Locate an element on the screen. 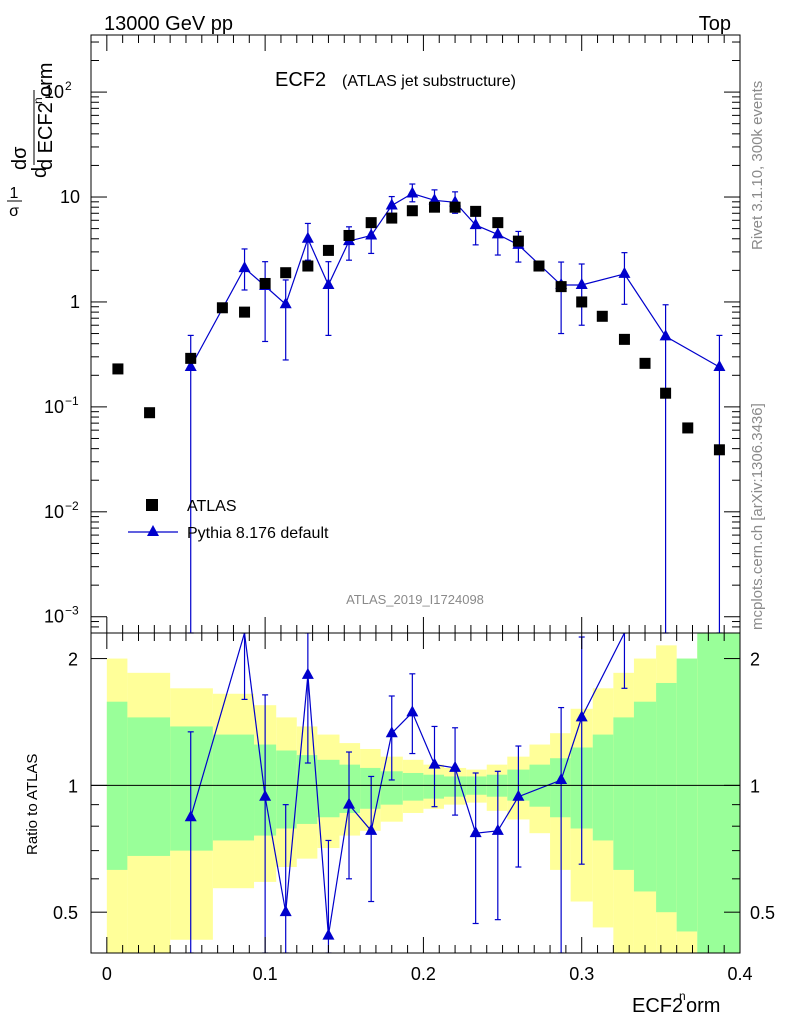  mcplots-label: mcplots.cern.ch [arXiv:1306.3436] is located at coordinates (757, 516).